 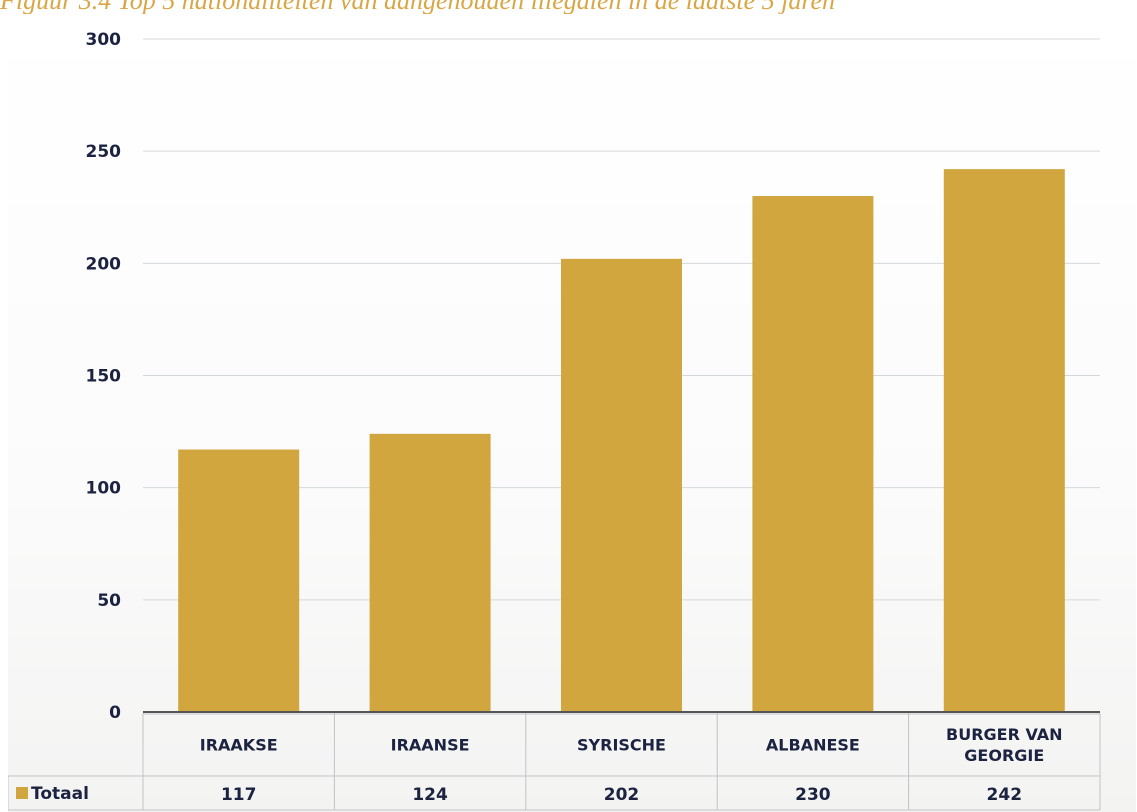 What do you see at coordinates (813, 745) in the screenshot?
I see `category-label: ALBANESE` at bounding box center [813, 745].